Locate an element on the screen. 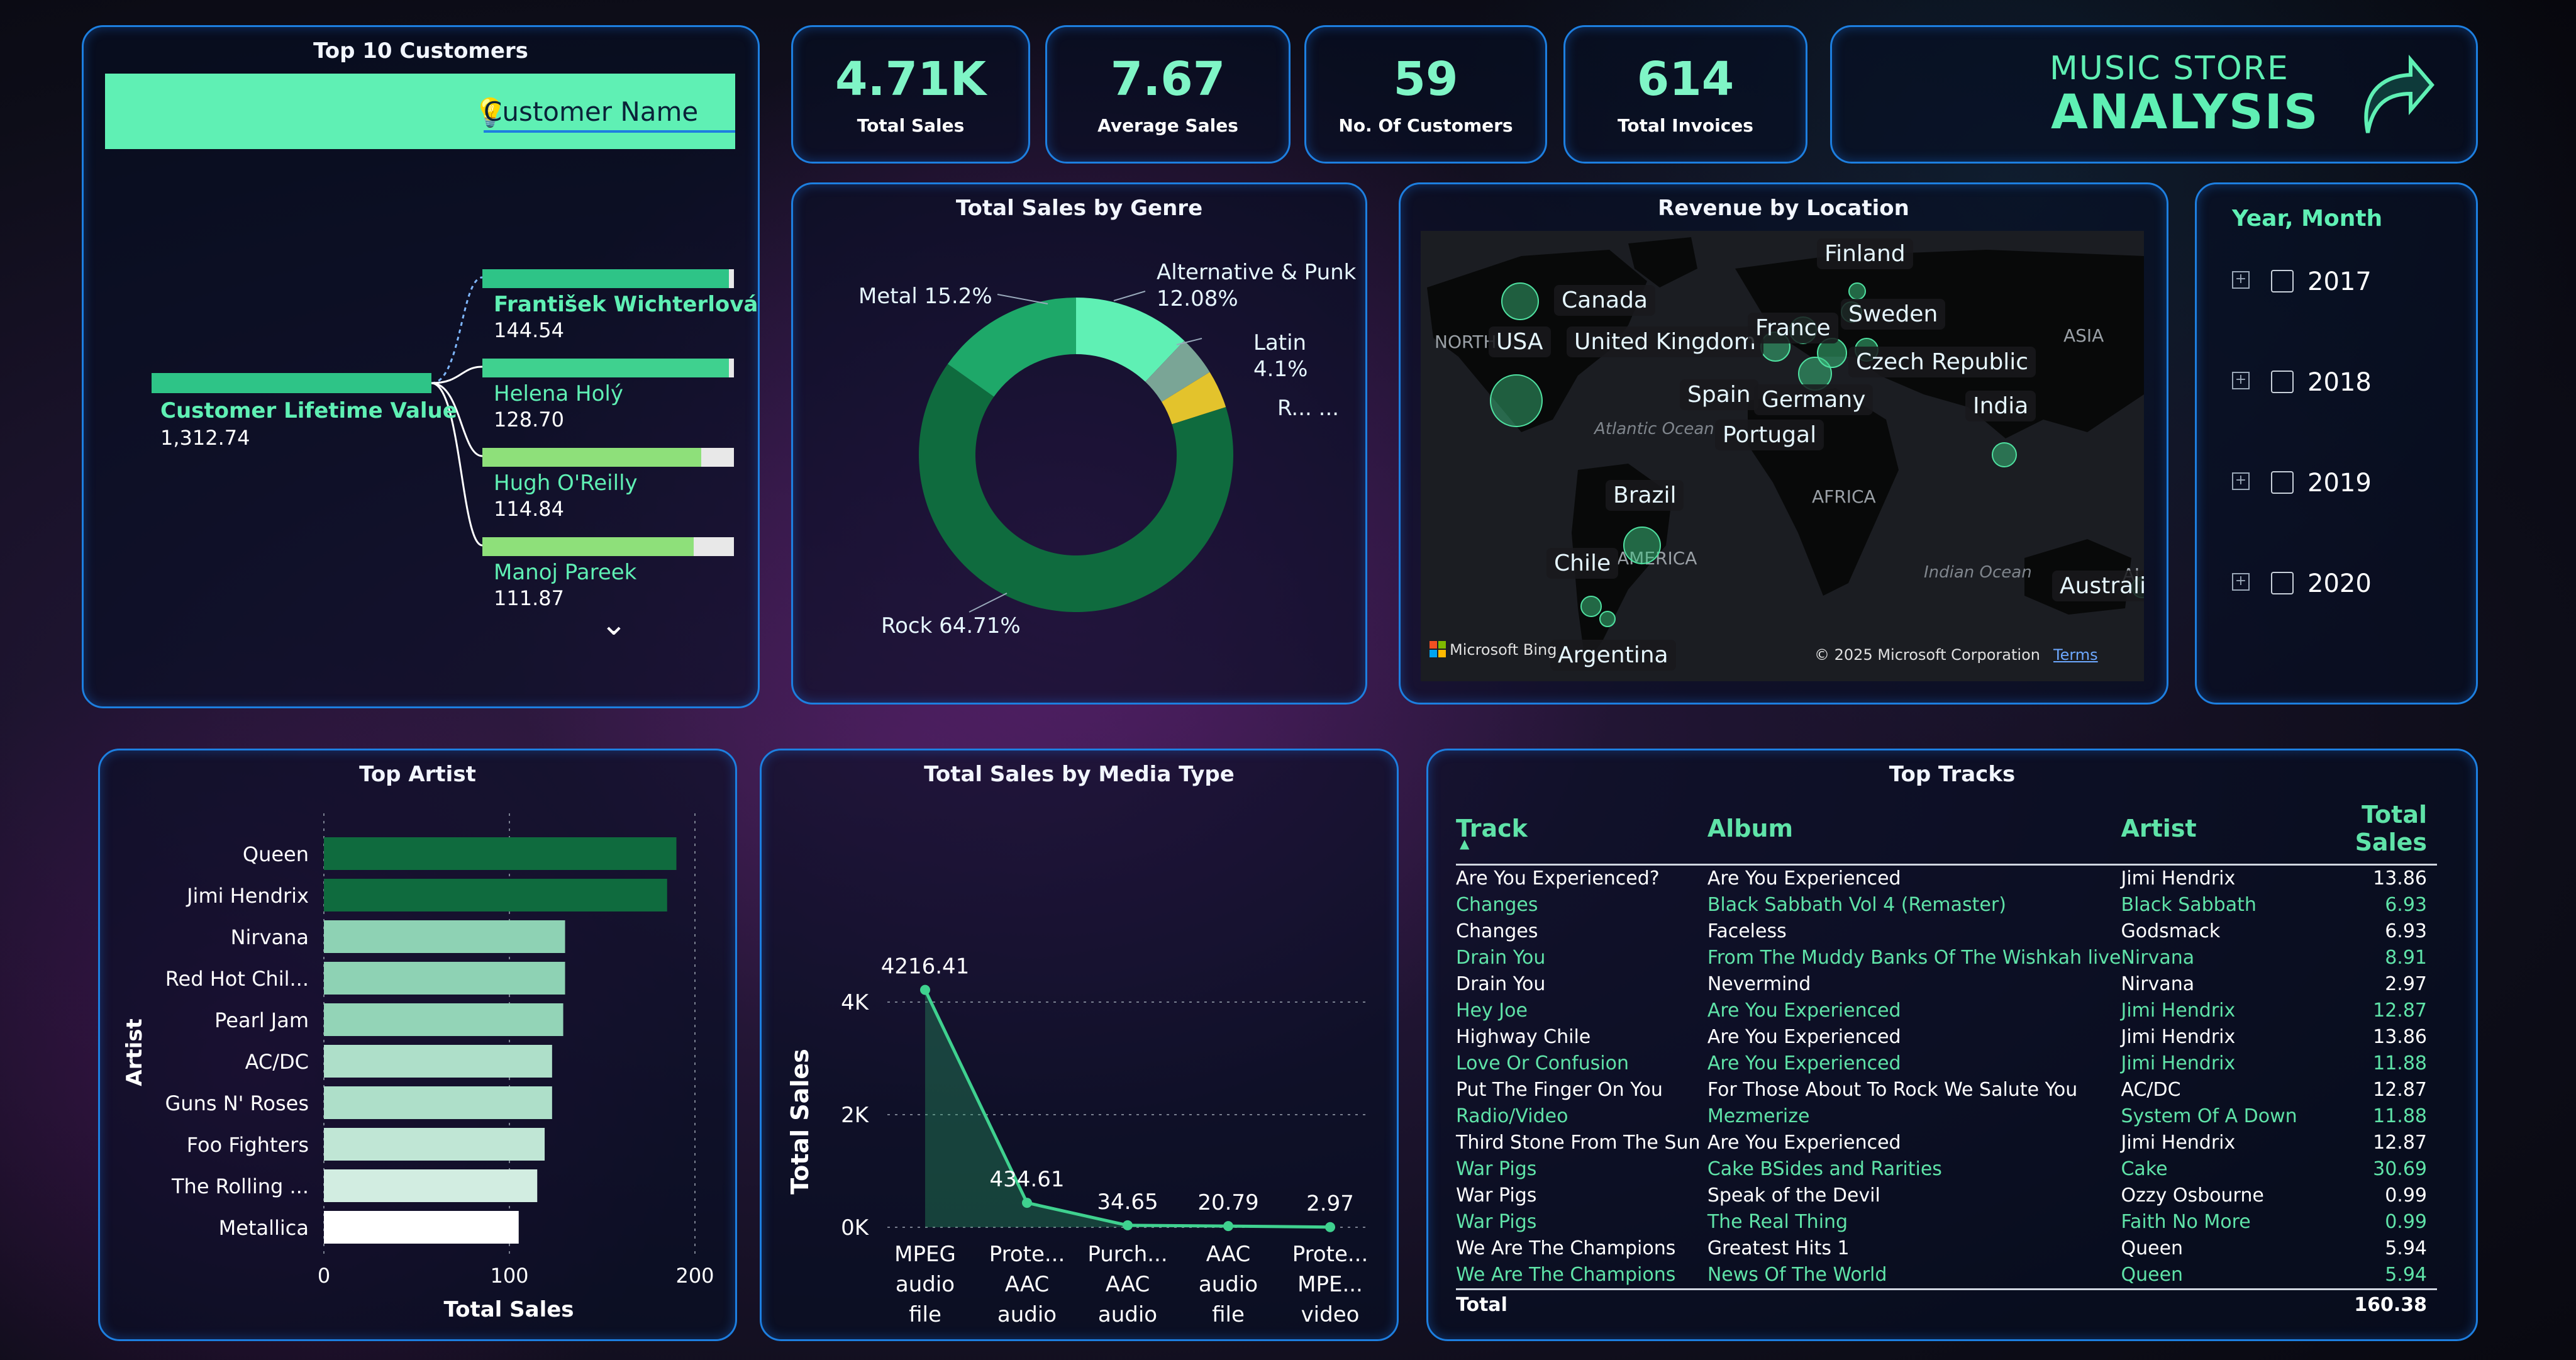 This screenshot has width=2576, height=1360. slicer-item-2020: +2020 is located at coordinates (2339, 583).